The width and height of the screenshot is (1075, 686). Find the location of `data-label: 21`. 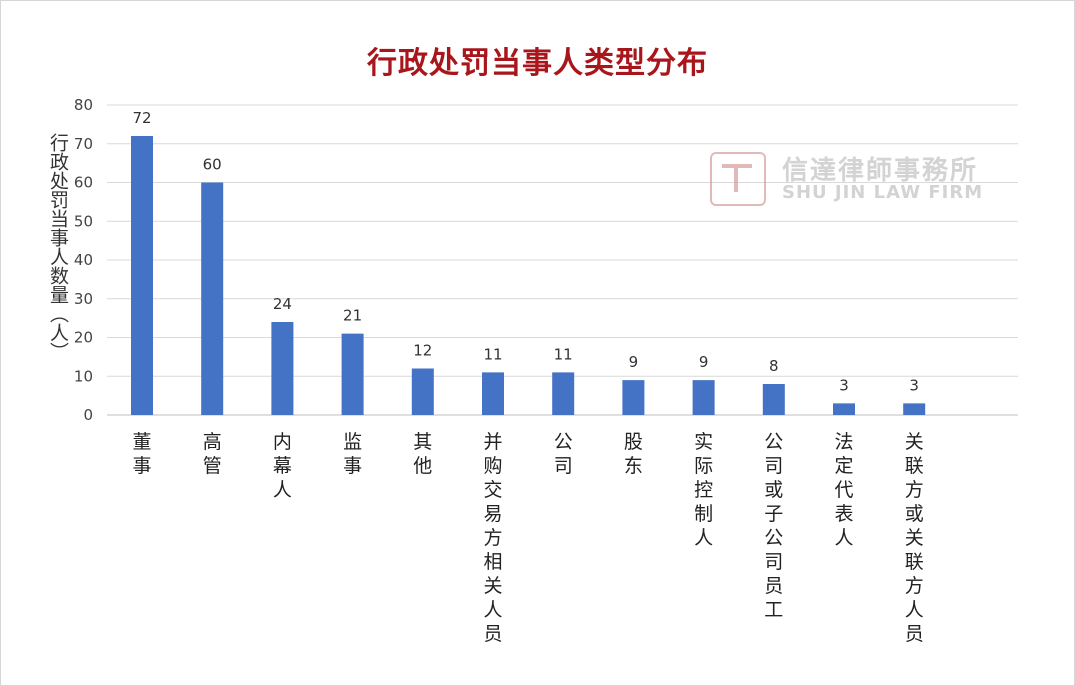

data-label: 21 is located at coordinates (352, 316).